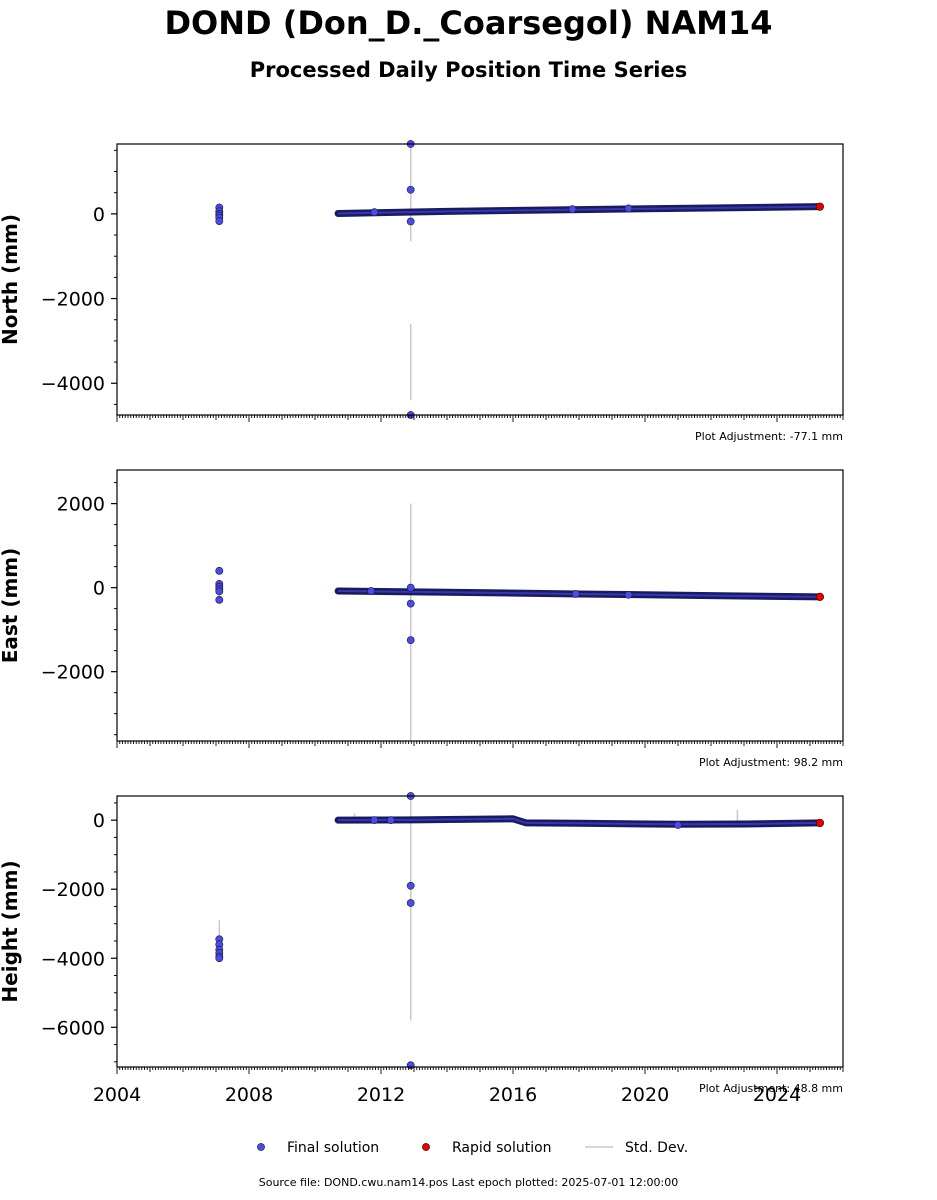 The height and width of the screenshot is (1200, 937). I want to click on north-y-tick-label: −4000, so click(73, 384).